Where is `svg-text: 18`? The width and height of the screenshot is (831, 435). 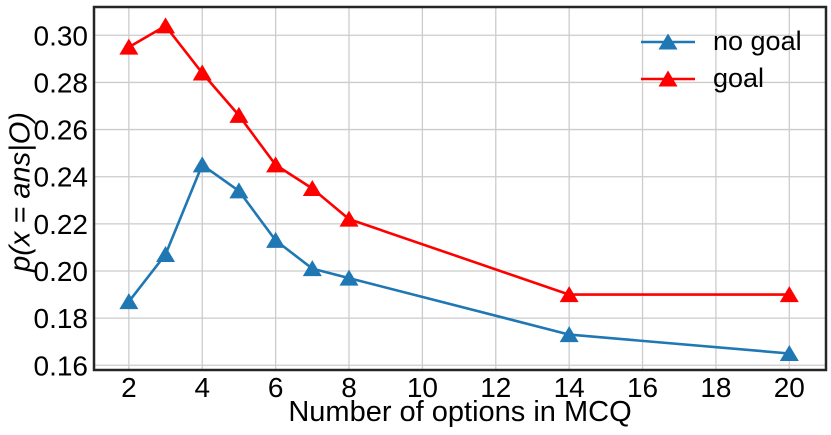 svg-text: 18 is located at coordinates (715, 387).